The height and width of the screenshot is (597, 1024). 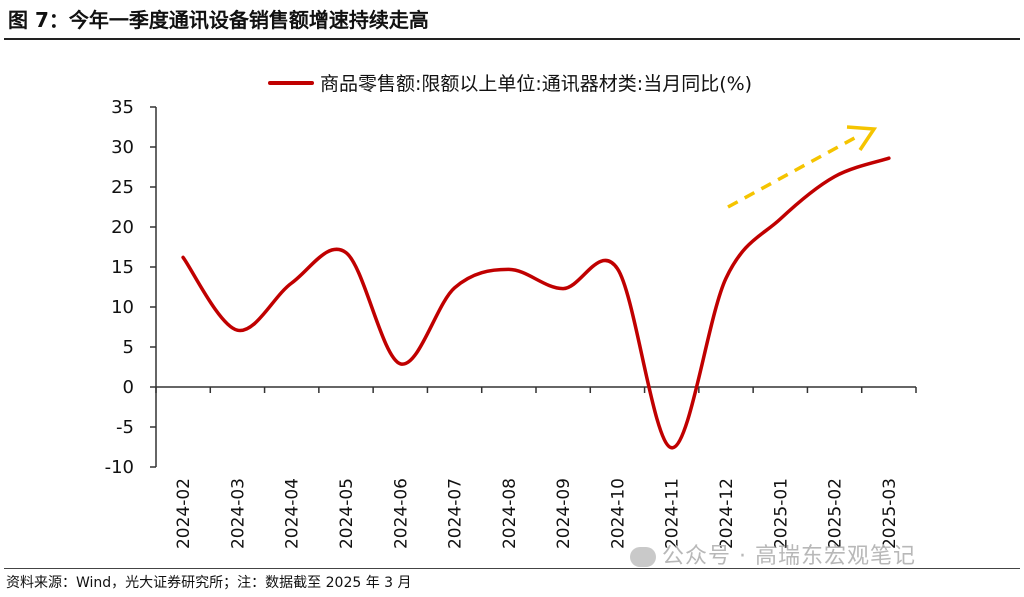 I want to click on x-tick-label: 2024-08, so click(x=510, y=513).